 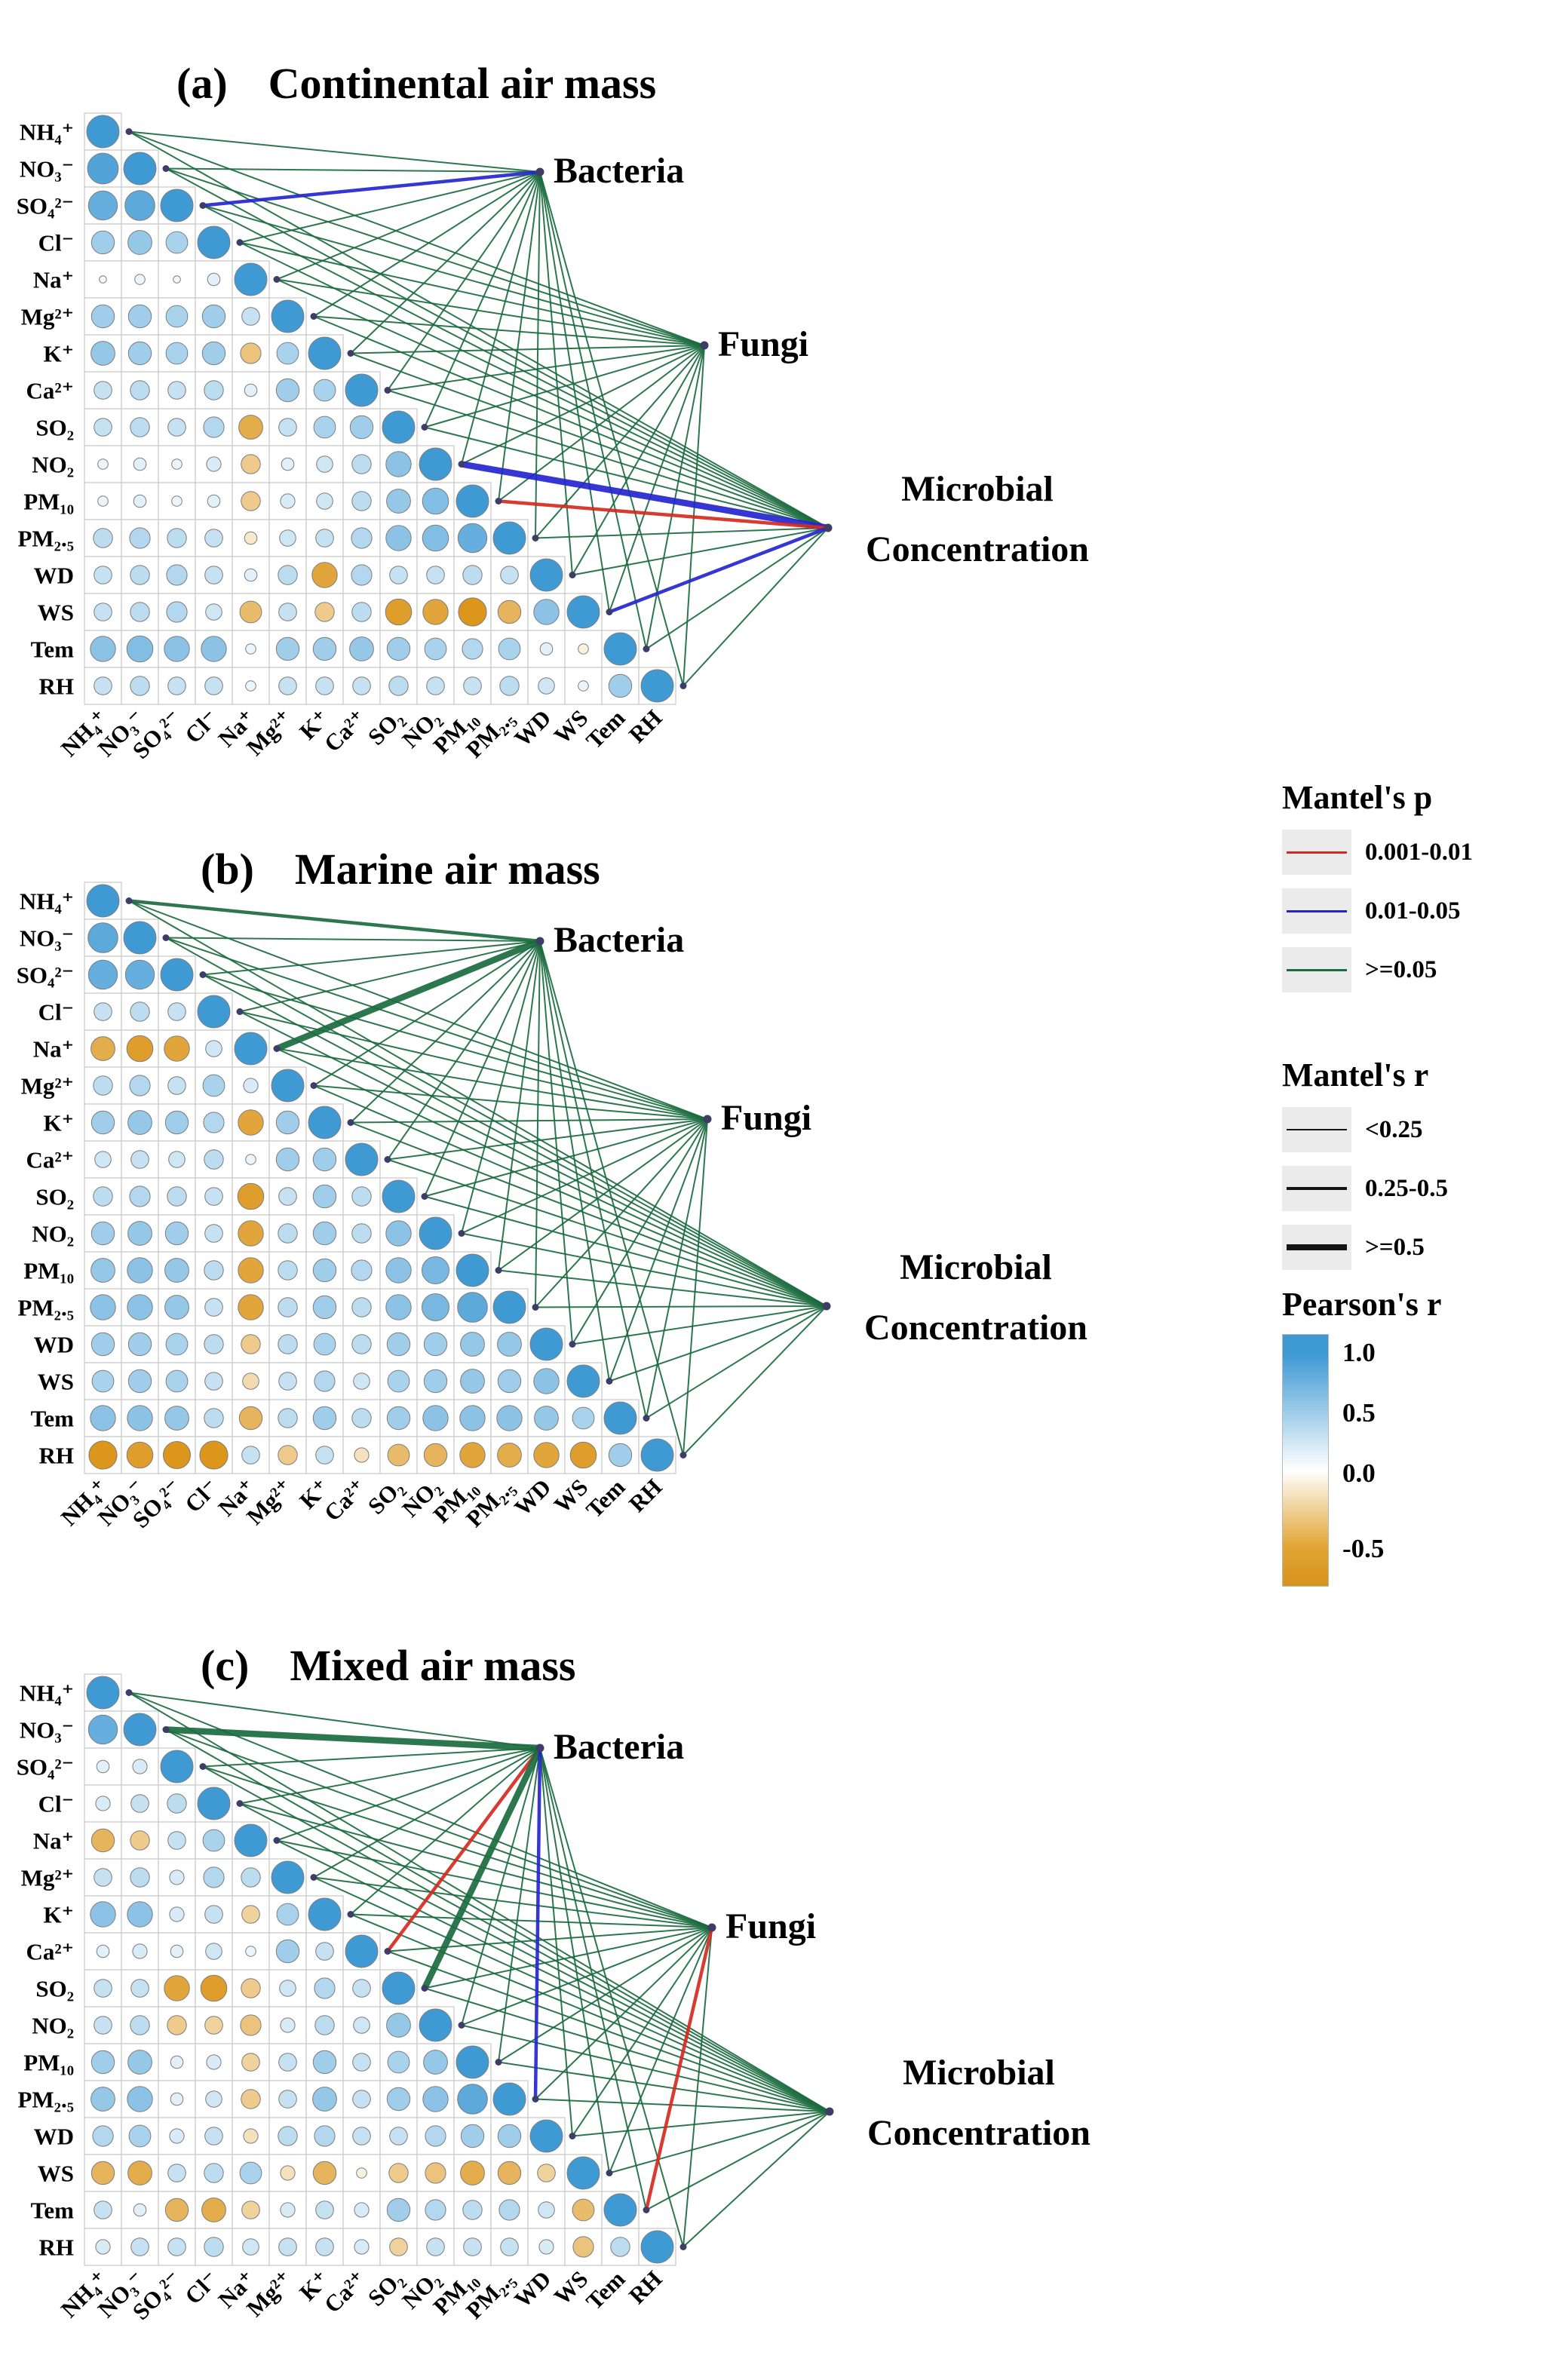 I want to click on panel-c-title-text: Mixed air mass, so click(x=433, y=1665).